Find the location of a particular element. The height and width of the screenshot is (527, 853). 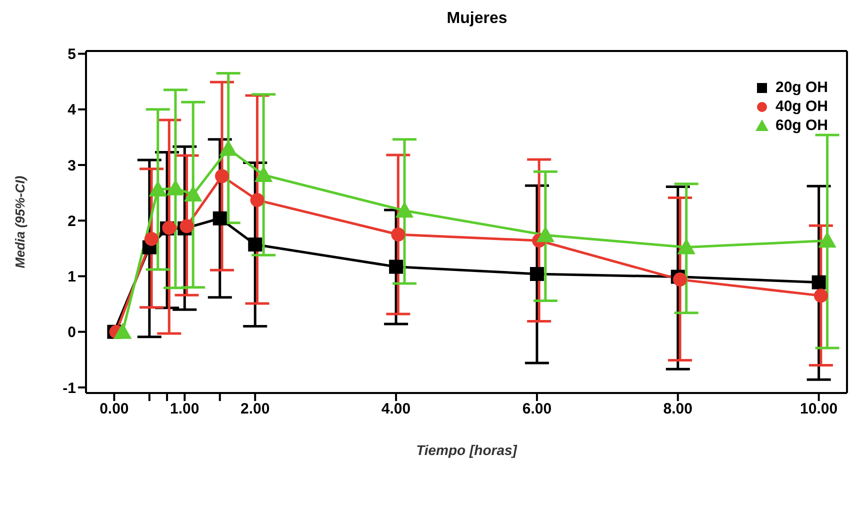

y-tick-label: 0 is located at coordinates (72, 333).